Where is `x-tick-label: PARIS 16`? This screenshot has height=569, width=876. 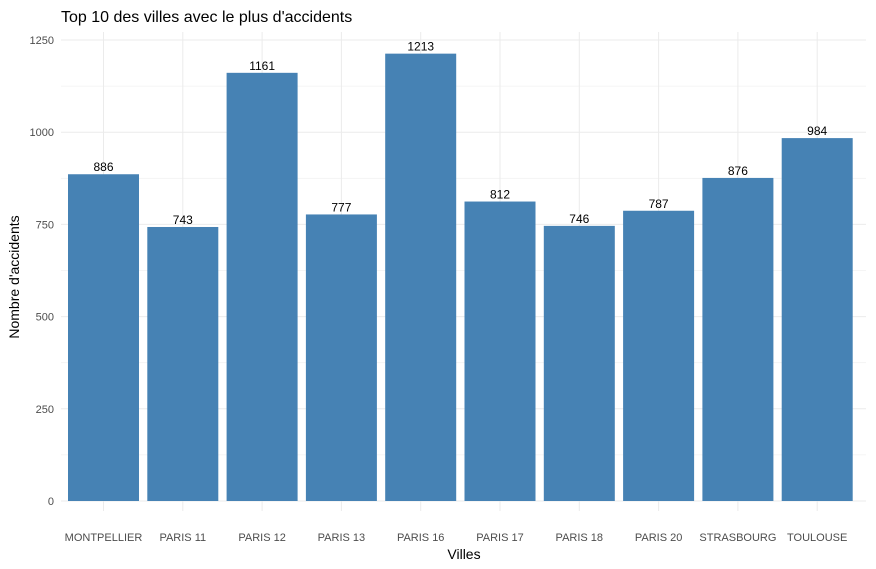 x-tick-label: PARIS 16 is located at coordinates (421, 538).